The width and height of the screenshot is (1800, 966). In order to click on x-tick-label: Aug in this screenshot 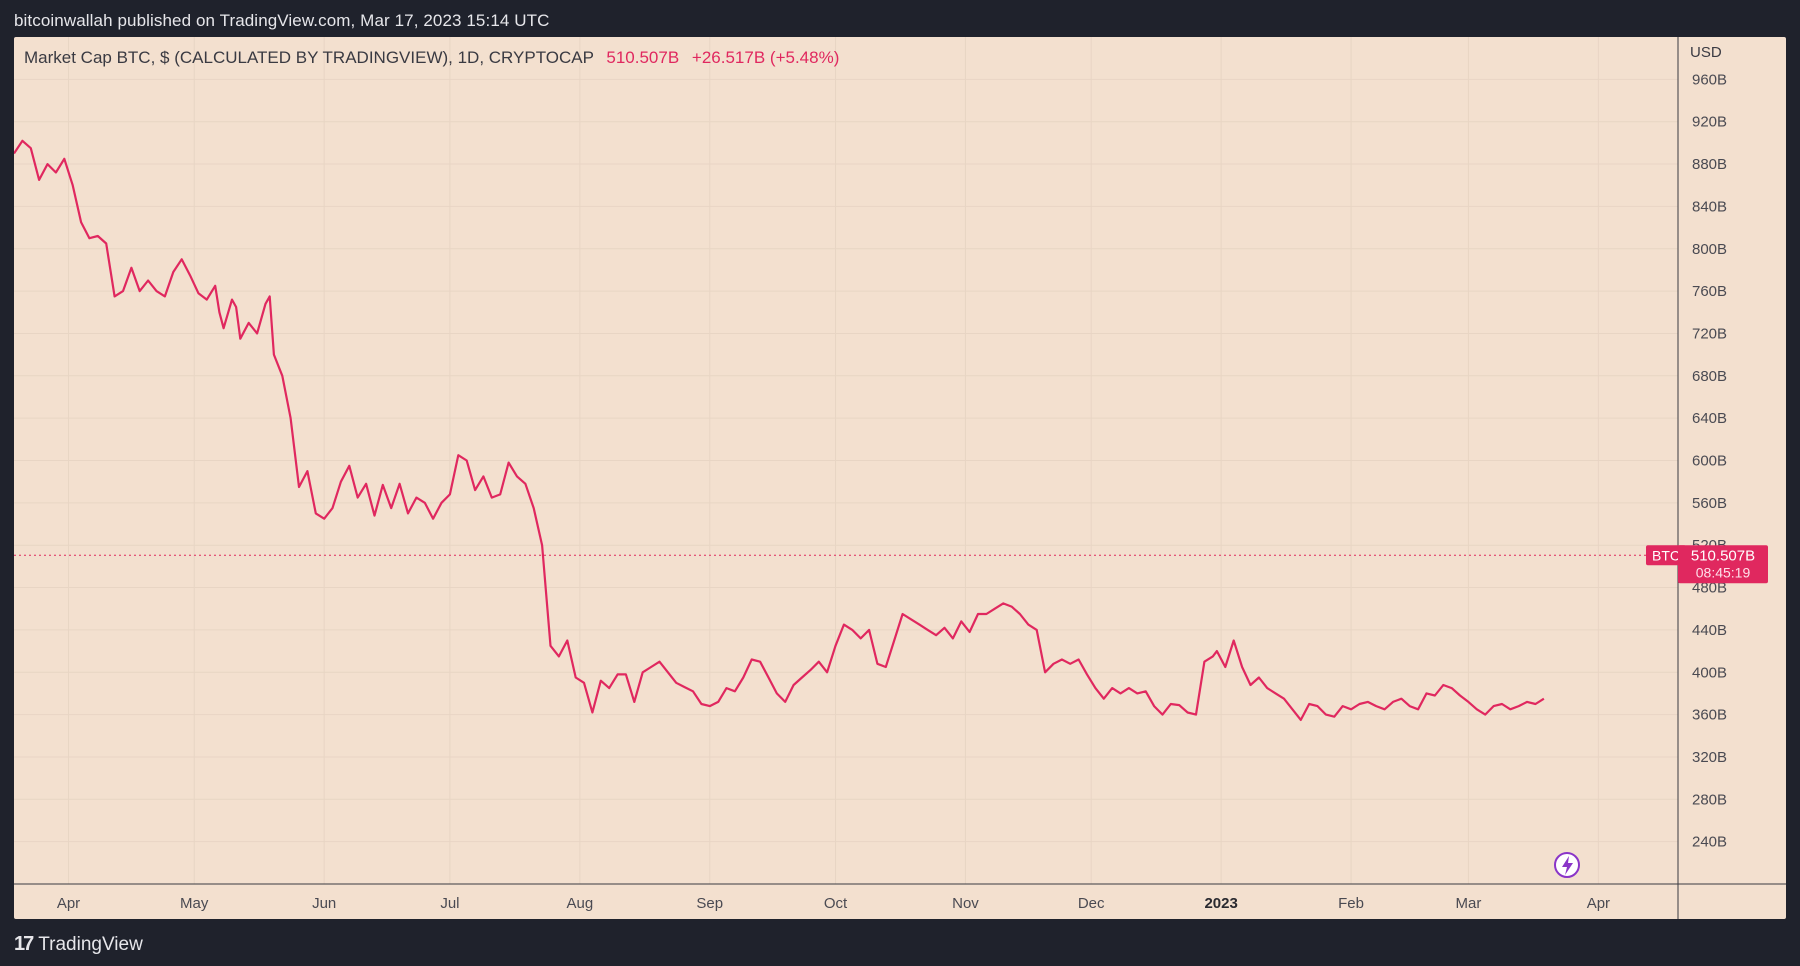, I will do `click(579, 903)`.